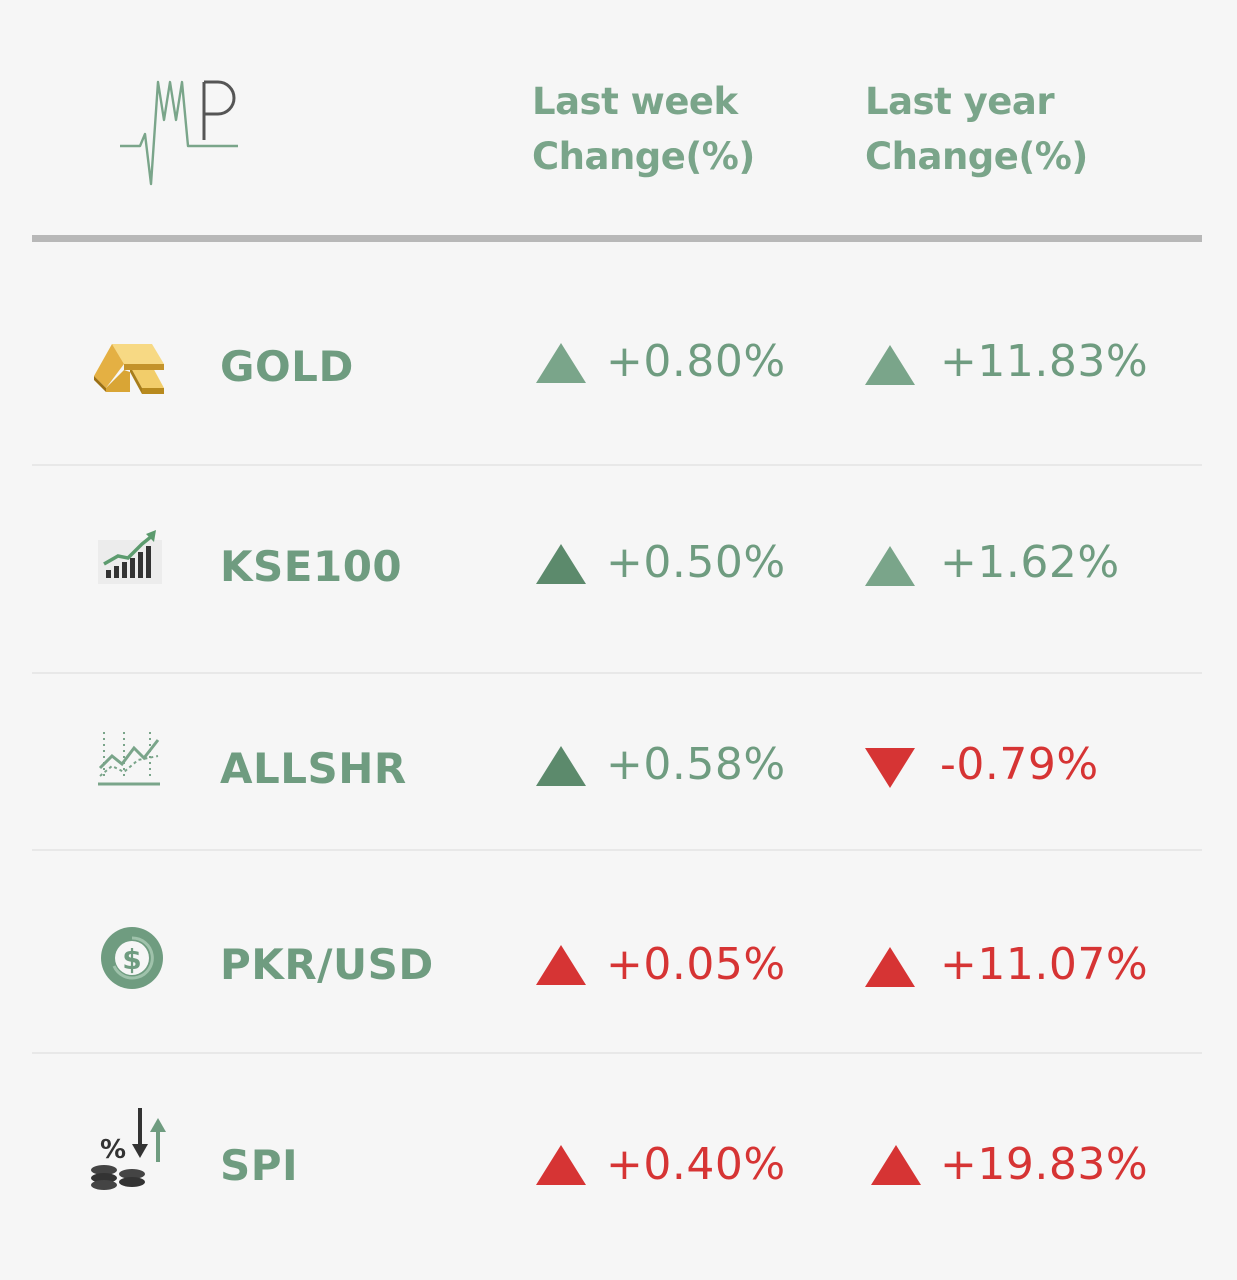  I want to click on amp-logo, so click(179, 133).